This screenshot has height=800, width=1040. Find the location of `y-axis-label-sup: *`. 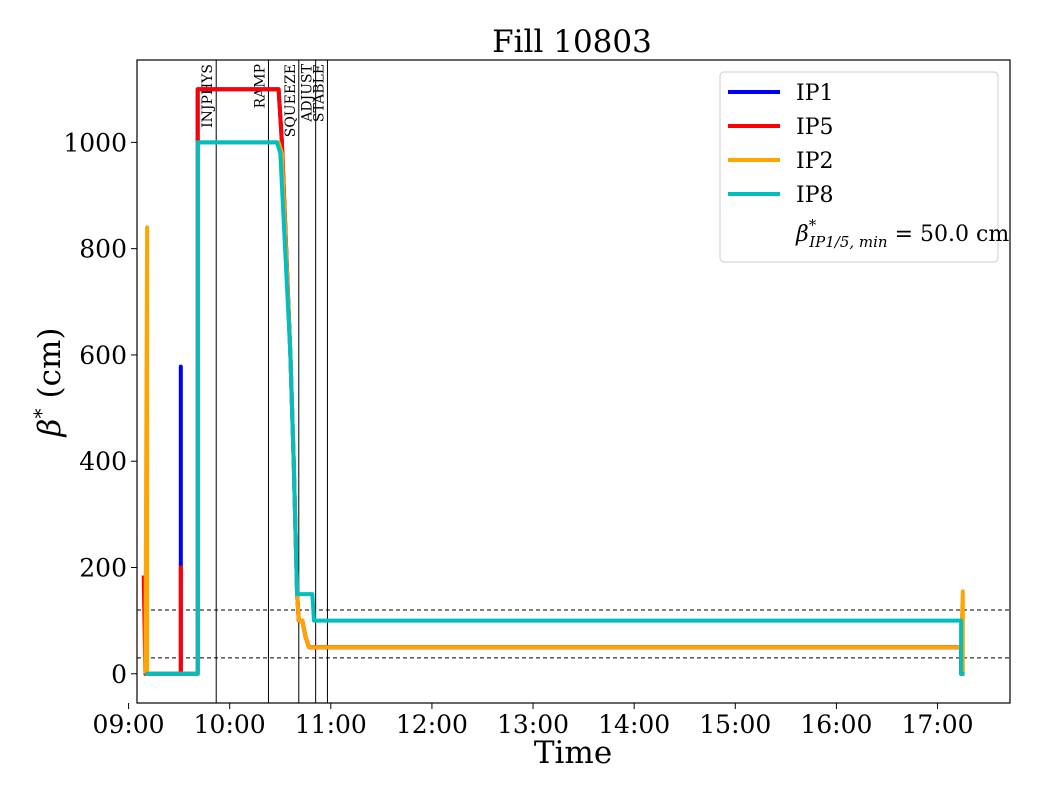

y-axis-label-sup: * is located at coordinates (41, 414).